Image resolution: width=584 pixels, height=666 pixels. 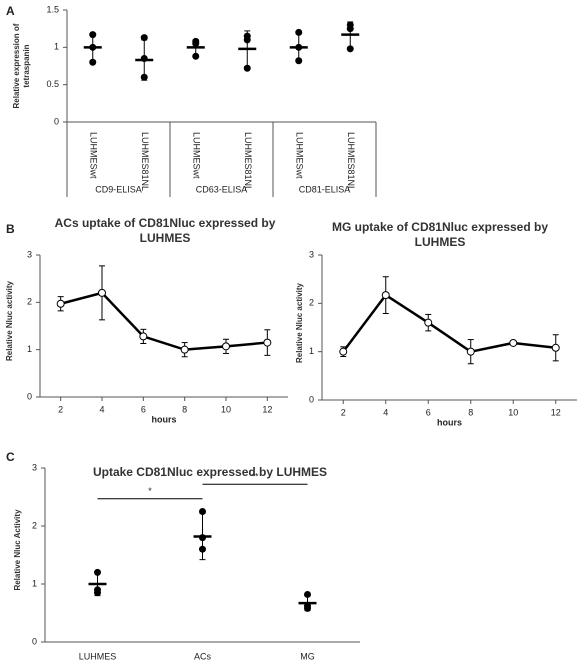 What do you see at coordinates (210, 472) in the screenshot?
I see `chart-title: Uptake CD81Nluc expressed by LUHMES` at bounding box center [210, 472].